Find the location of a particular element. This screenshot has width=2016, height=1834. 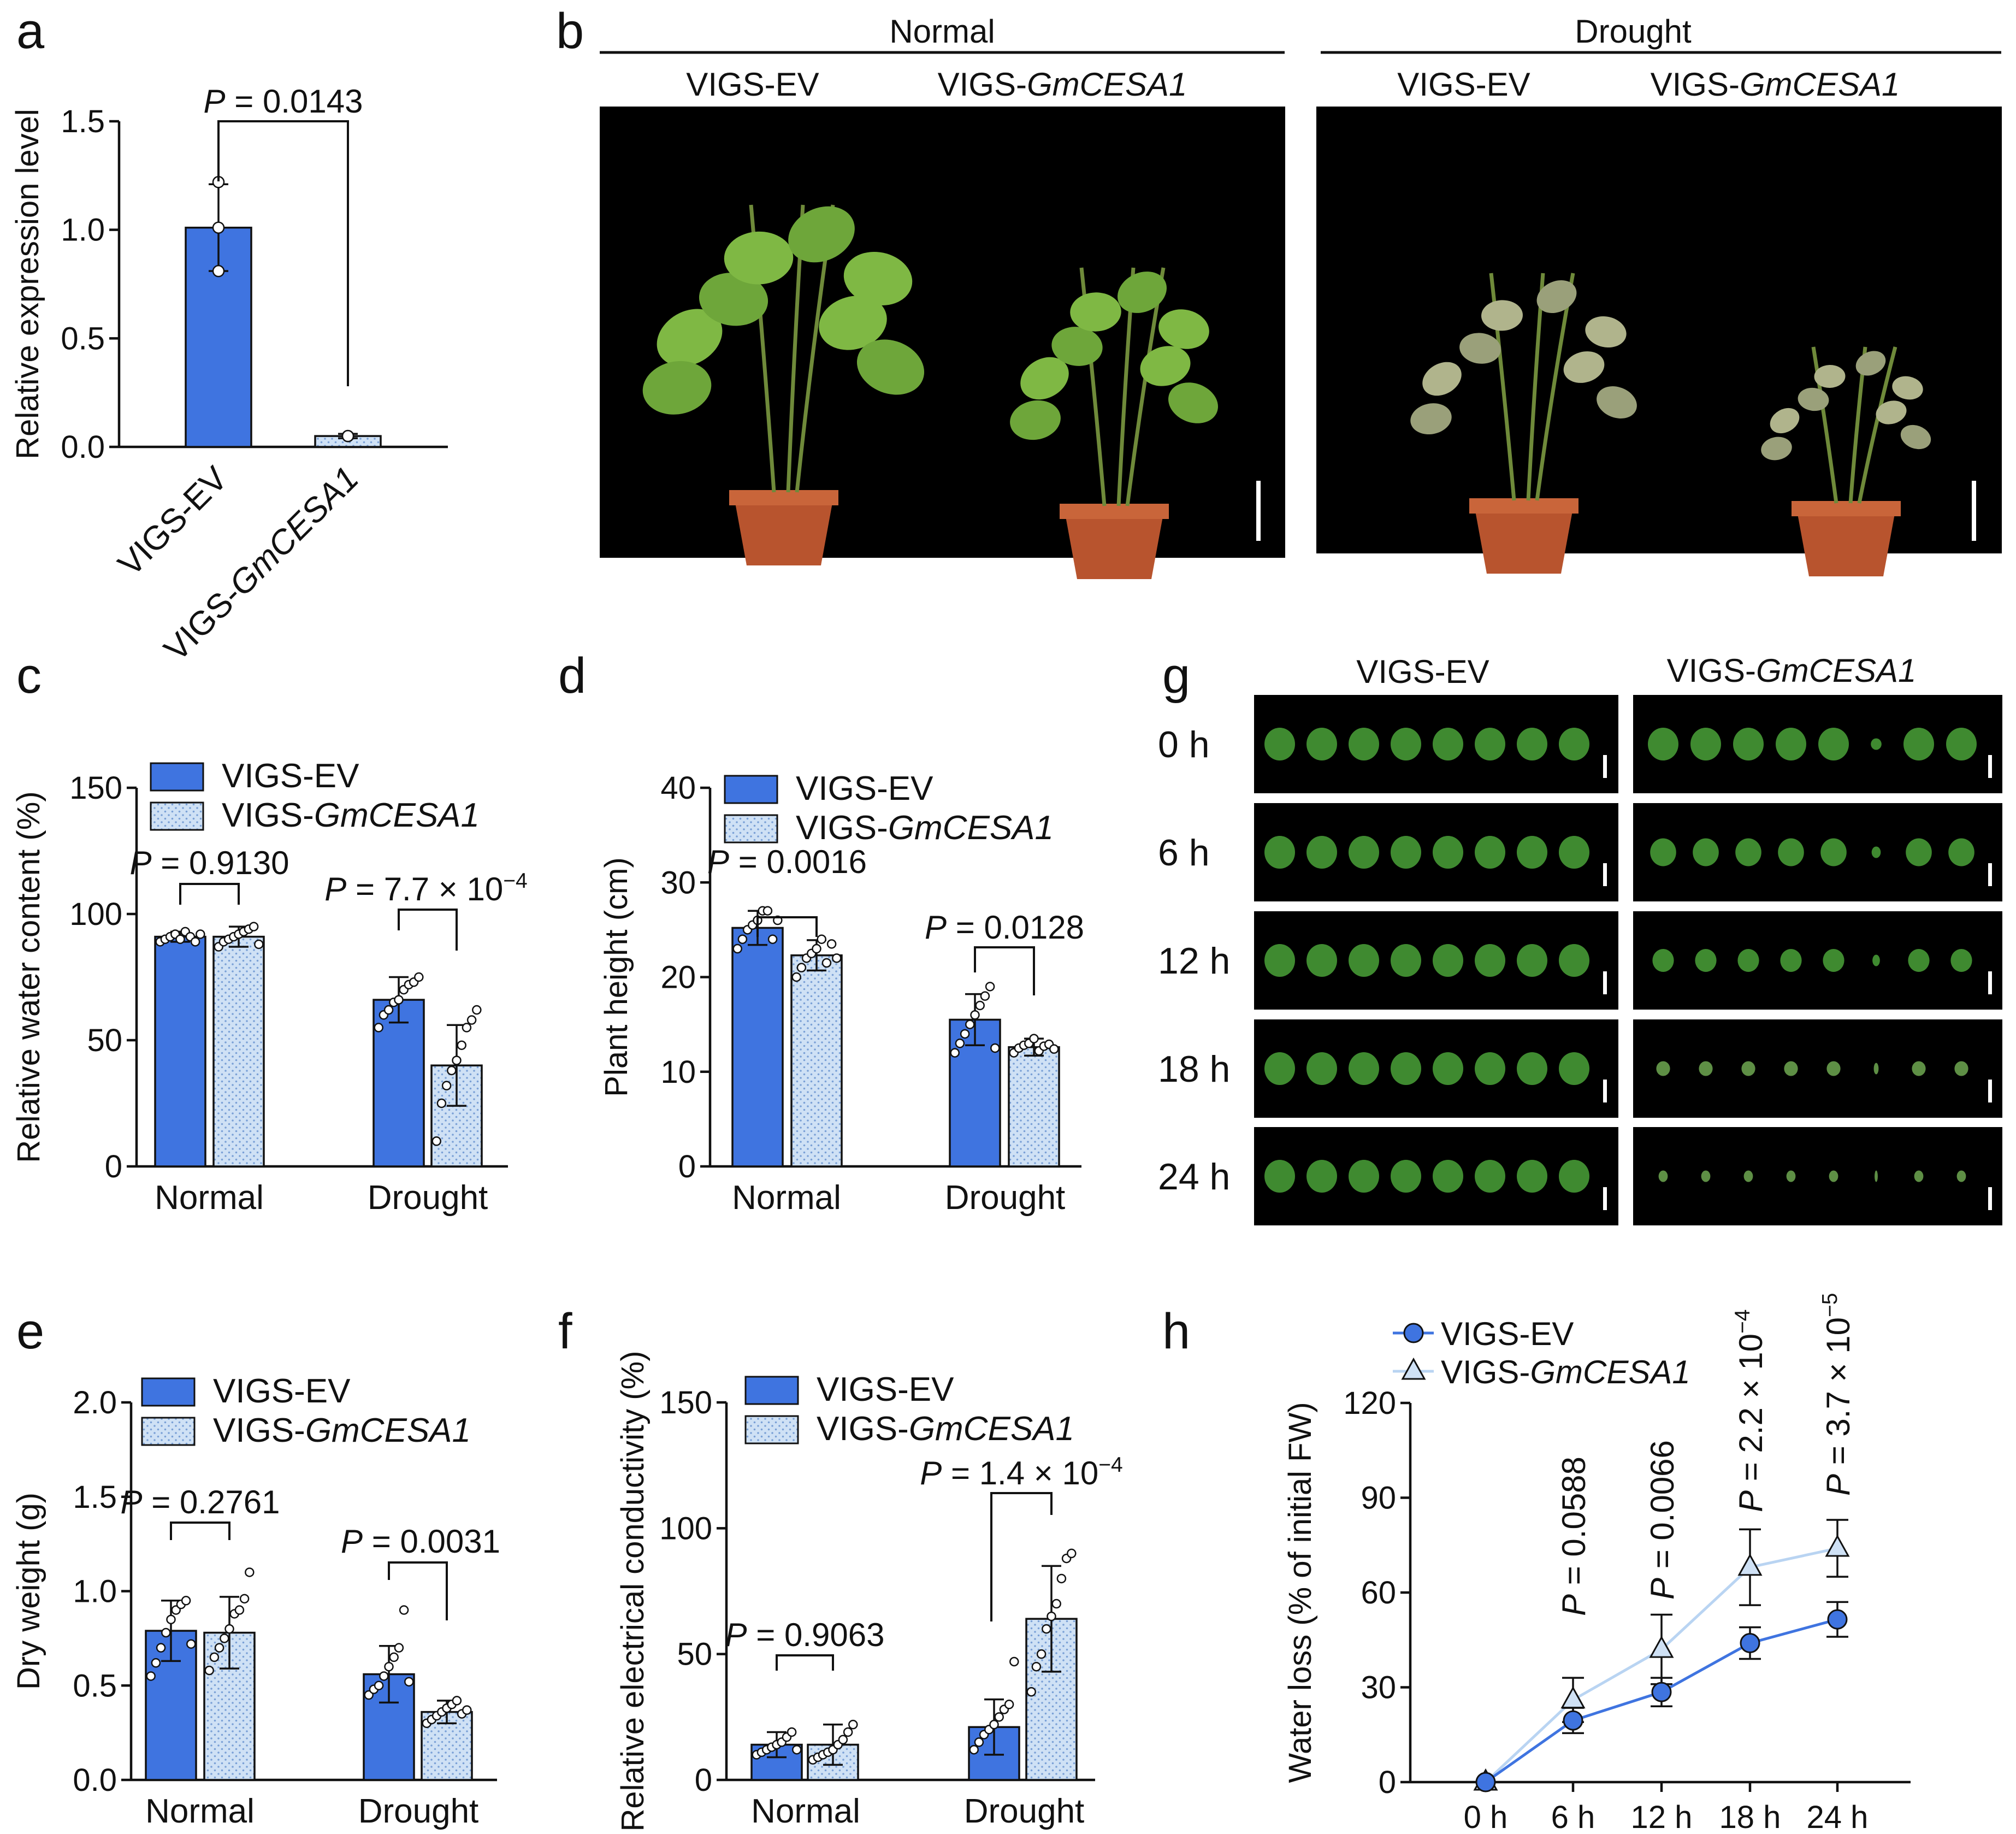

label-ev-drought: VIGS-EV is located at coordinates (1463, 85).